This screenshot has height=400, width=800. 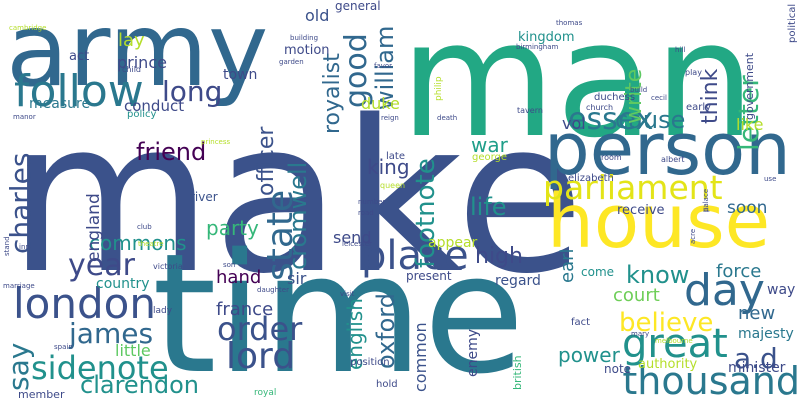 What do you see at coordinates (756, 358) in the screenshot?
I see `word-ad: a.d` at bounding box center [756, 358].